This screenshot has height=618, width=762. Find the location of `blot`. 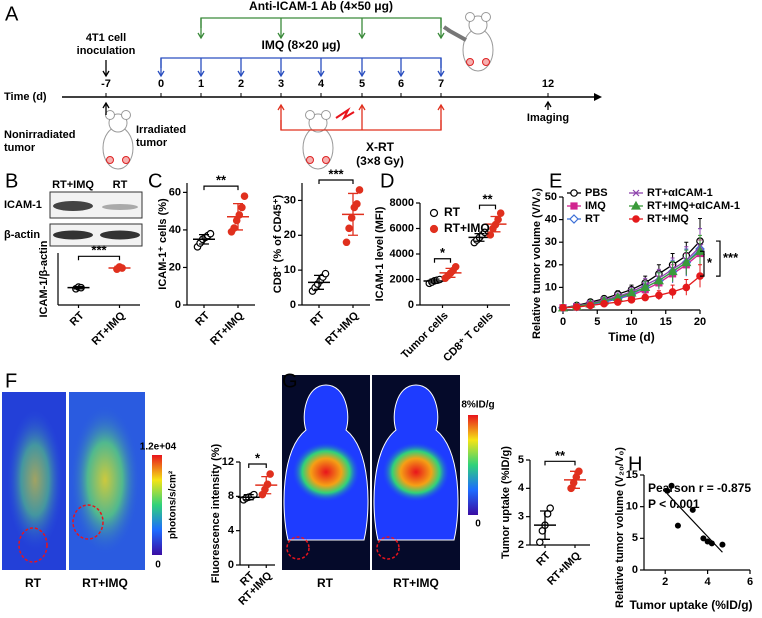

blot is located at coordinates (96, 235).